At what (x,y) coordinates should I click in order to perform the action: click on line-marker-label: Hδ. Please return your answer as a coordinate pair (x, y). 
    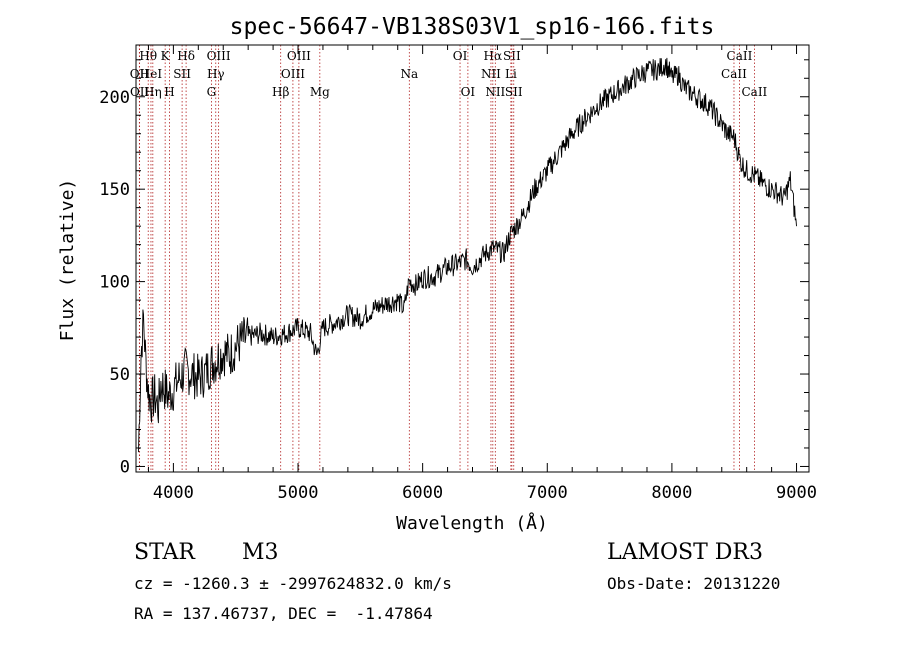
    Looking at the image, I should click on (186, 56).